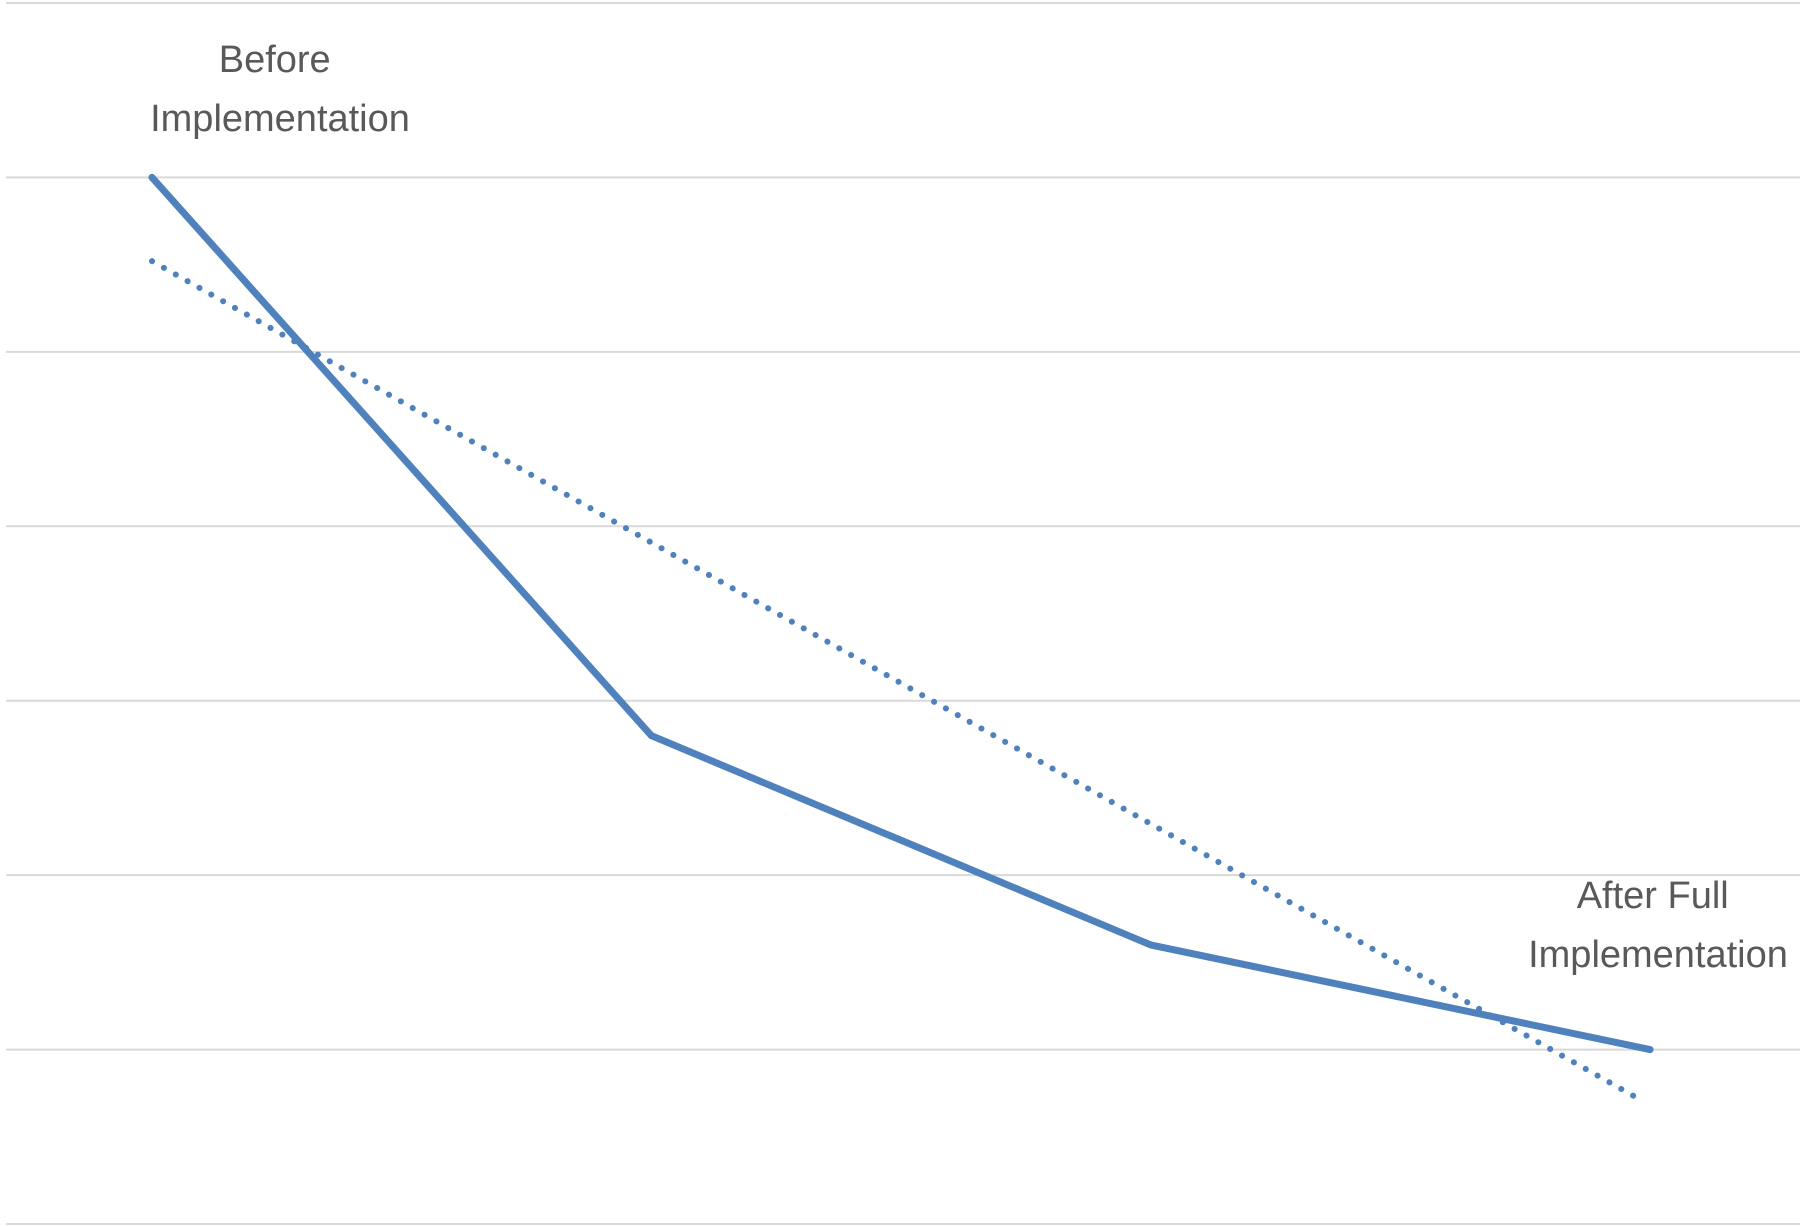  What do you see at coordinates (275, 60) in the screenshot?
I see `point-label-before-line-1: Before` at bounding box center [275, 60].